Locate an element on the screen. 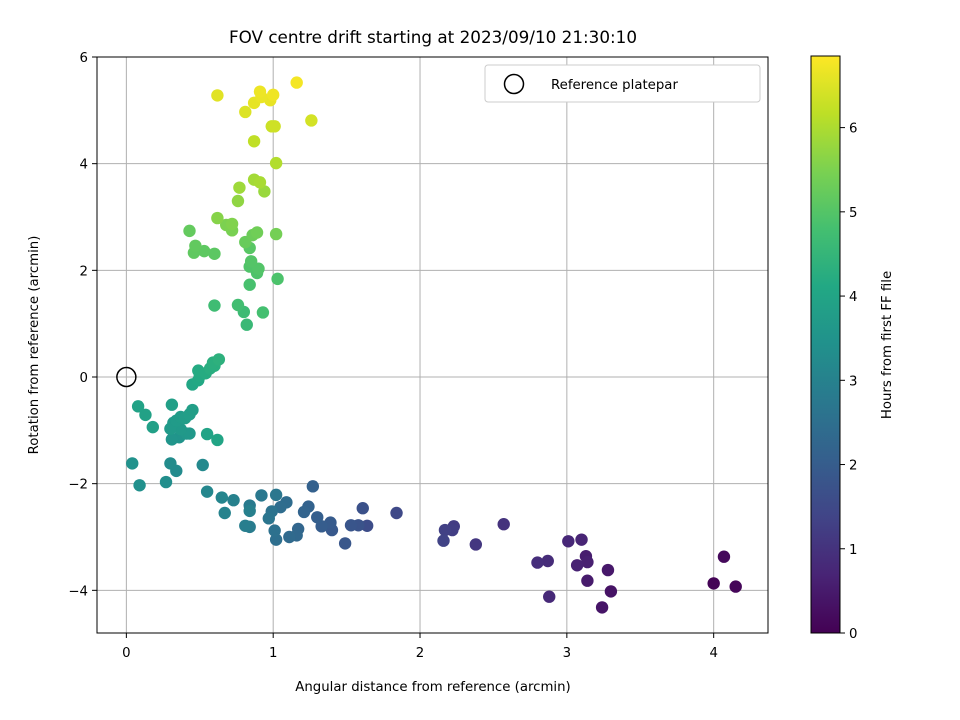  colorbar: 0 1 2 3 4 5 6 Hours from first FF file is located at coordinates (852, 348).